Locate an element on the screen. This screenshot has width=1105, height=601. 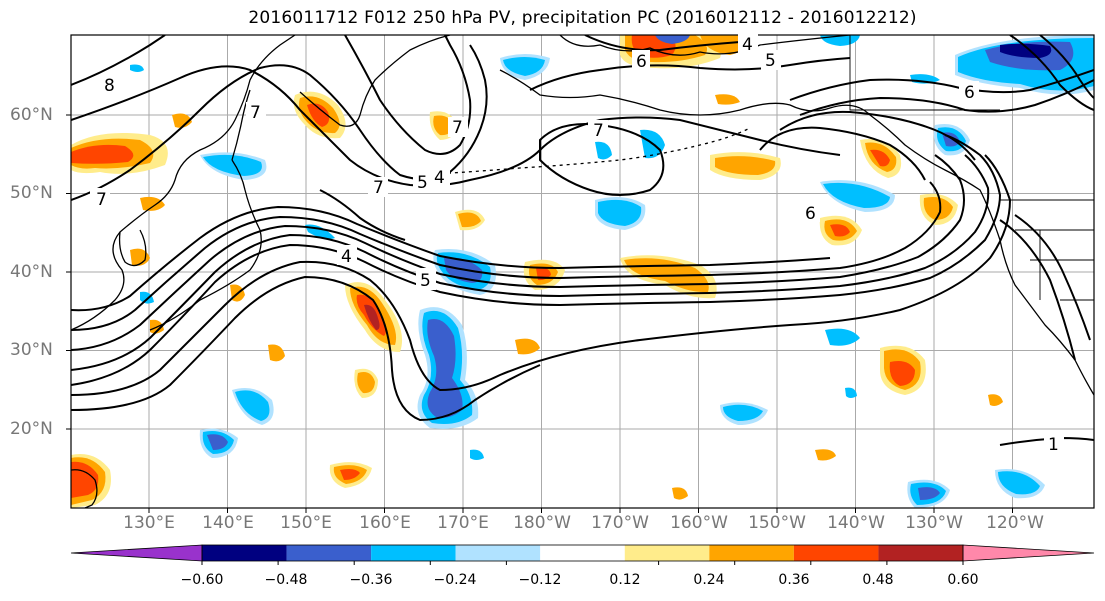
contour-label: 8 is located at coordinates (109, 86).